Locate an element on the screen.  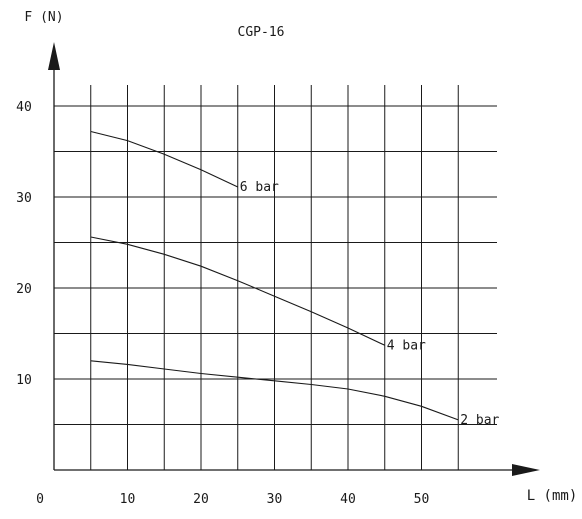
x-tick-label: 10 is located at coordinates (128, 499).